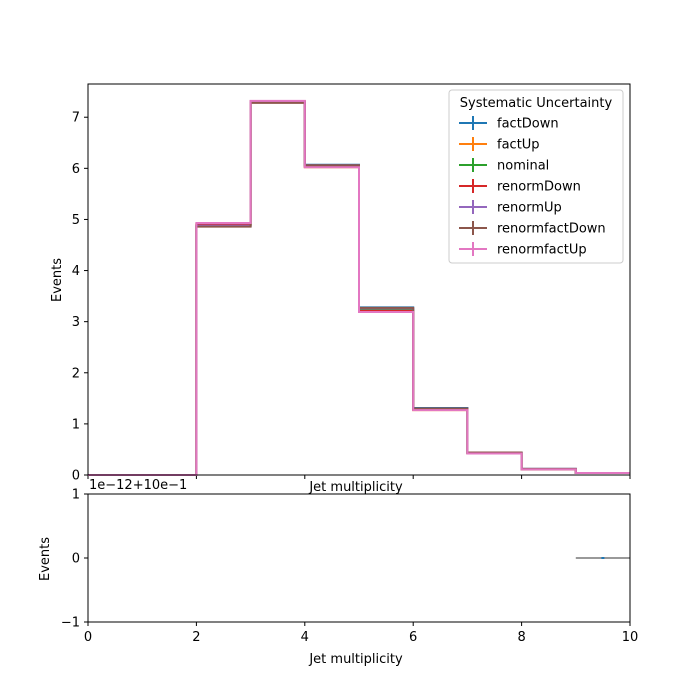 Image resolution: width=700 pixels, height=700 pixels. I want to click on ratio-y-tick-label-2: 1, so click(76, 495).